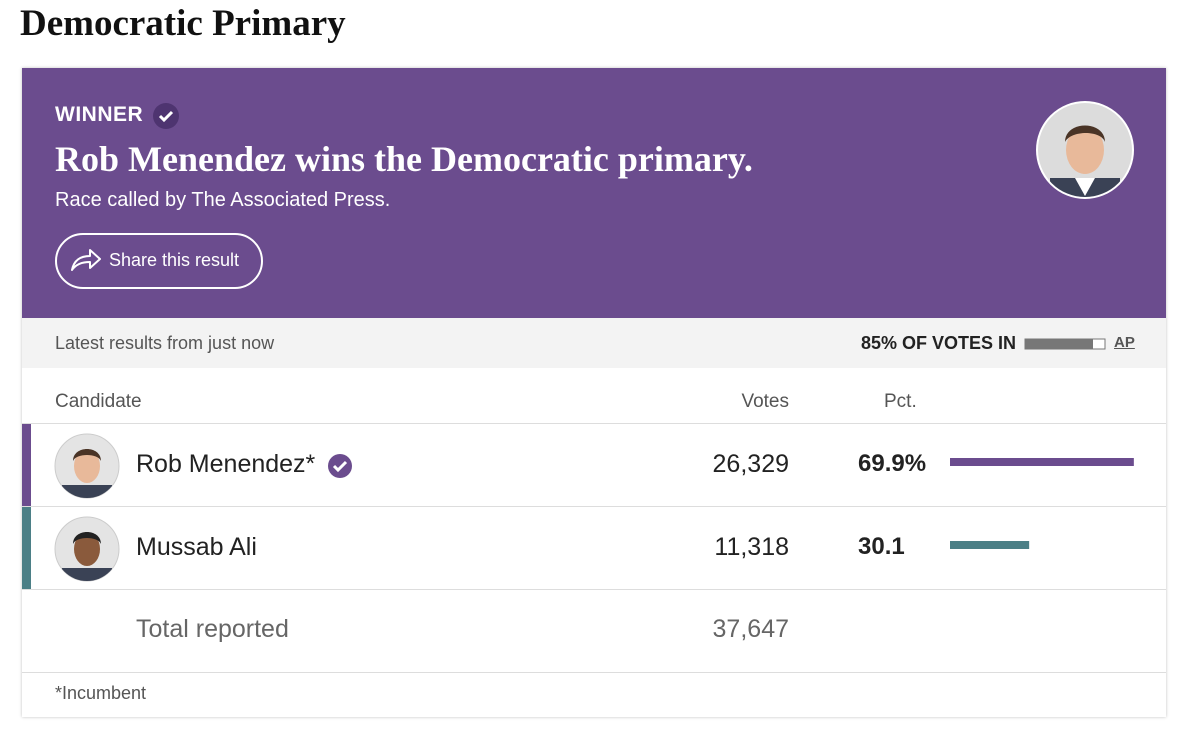  I want to click on candidate-name: Mussab Ali, so click(196, 547).